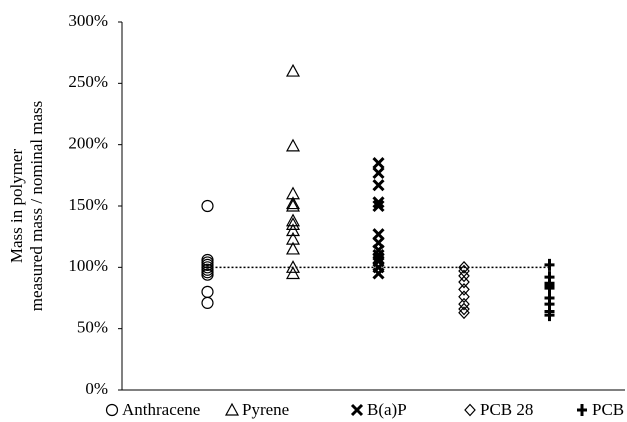 The height and width of the screenshot is (422, 627). Describe the element at coordinates (88, 143) in the screenshot. I see `y-tick-label: 200%` at that location.